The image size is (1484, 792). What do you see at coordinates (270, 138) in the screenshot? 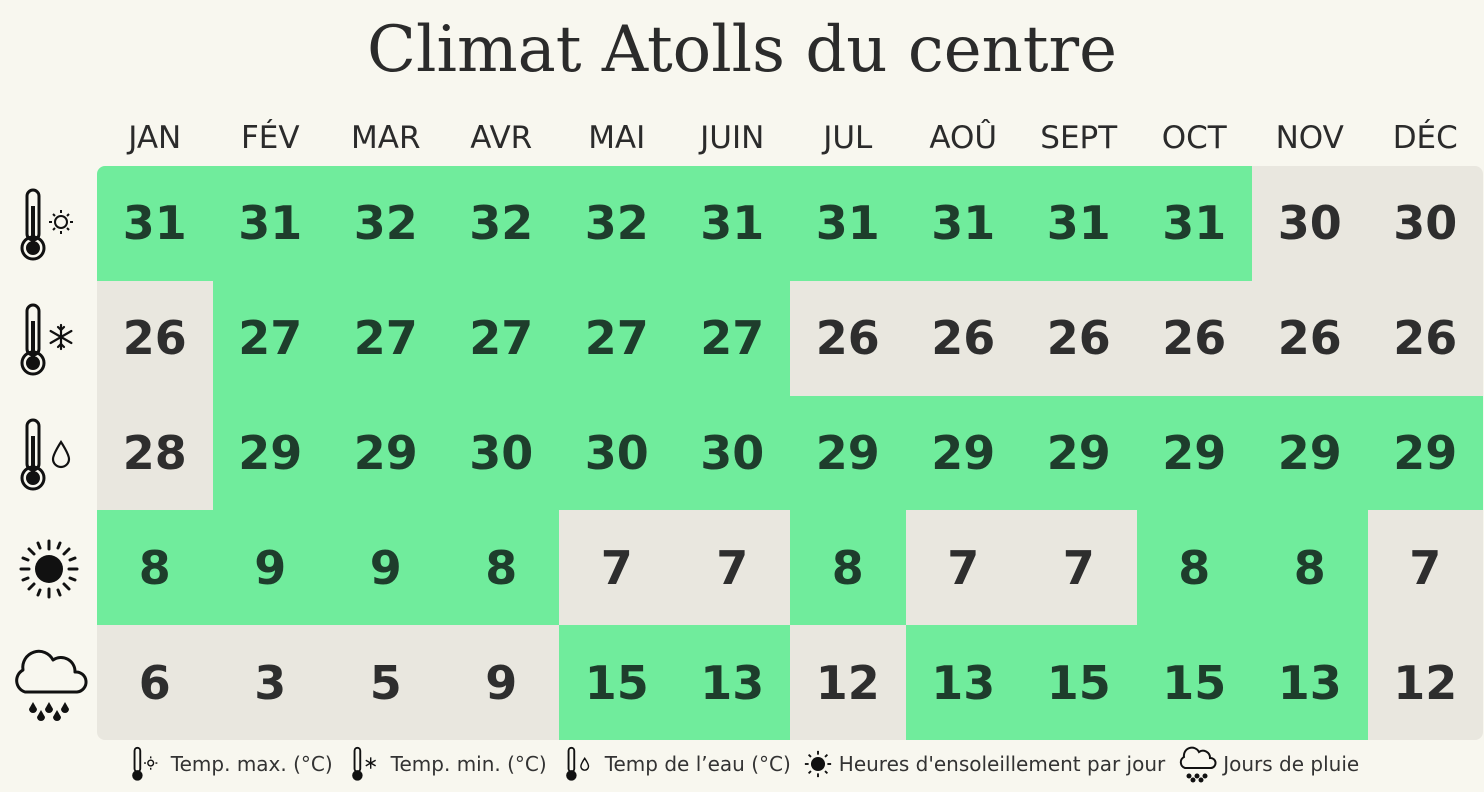
I see `month-label: FÉV` at bounding box center [270, 138].